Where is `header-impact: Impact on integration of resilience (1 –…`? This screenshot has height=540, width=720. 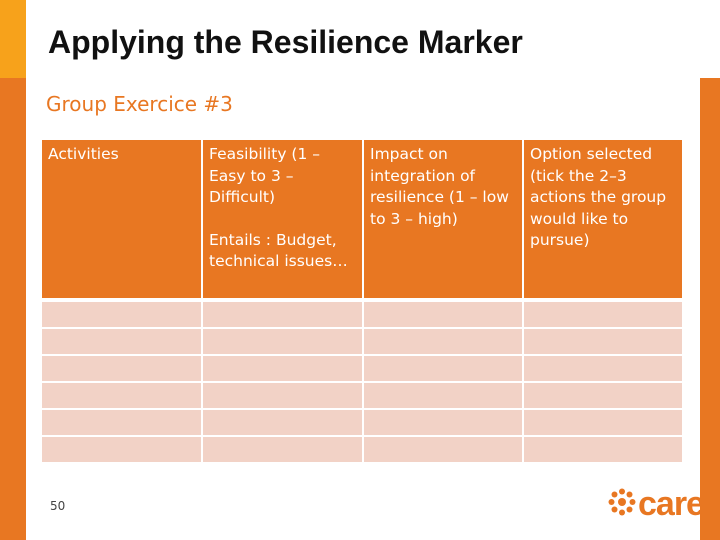 header-impact: Impact on integration of resilience (1 –… is located at coordinates (443, 219).